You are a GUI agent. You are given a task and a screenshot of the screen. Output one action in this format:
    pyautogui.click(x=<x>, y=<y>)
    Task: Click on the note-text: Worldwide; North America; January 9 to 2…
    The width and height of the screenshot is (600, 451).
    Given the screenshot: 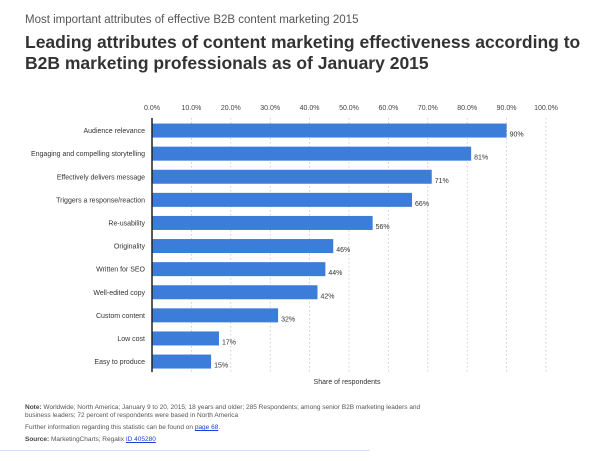 What is the action you would take?
    pyautogui.click(x=223, y=411)
    